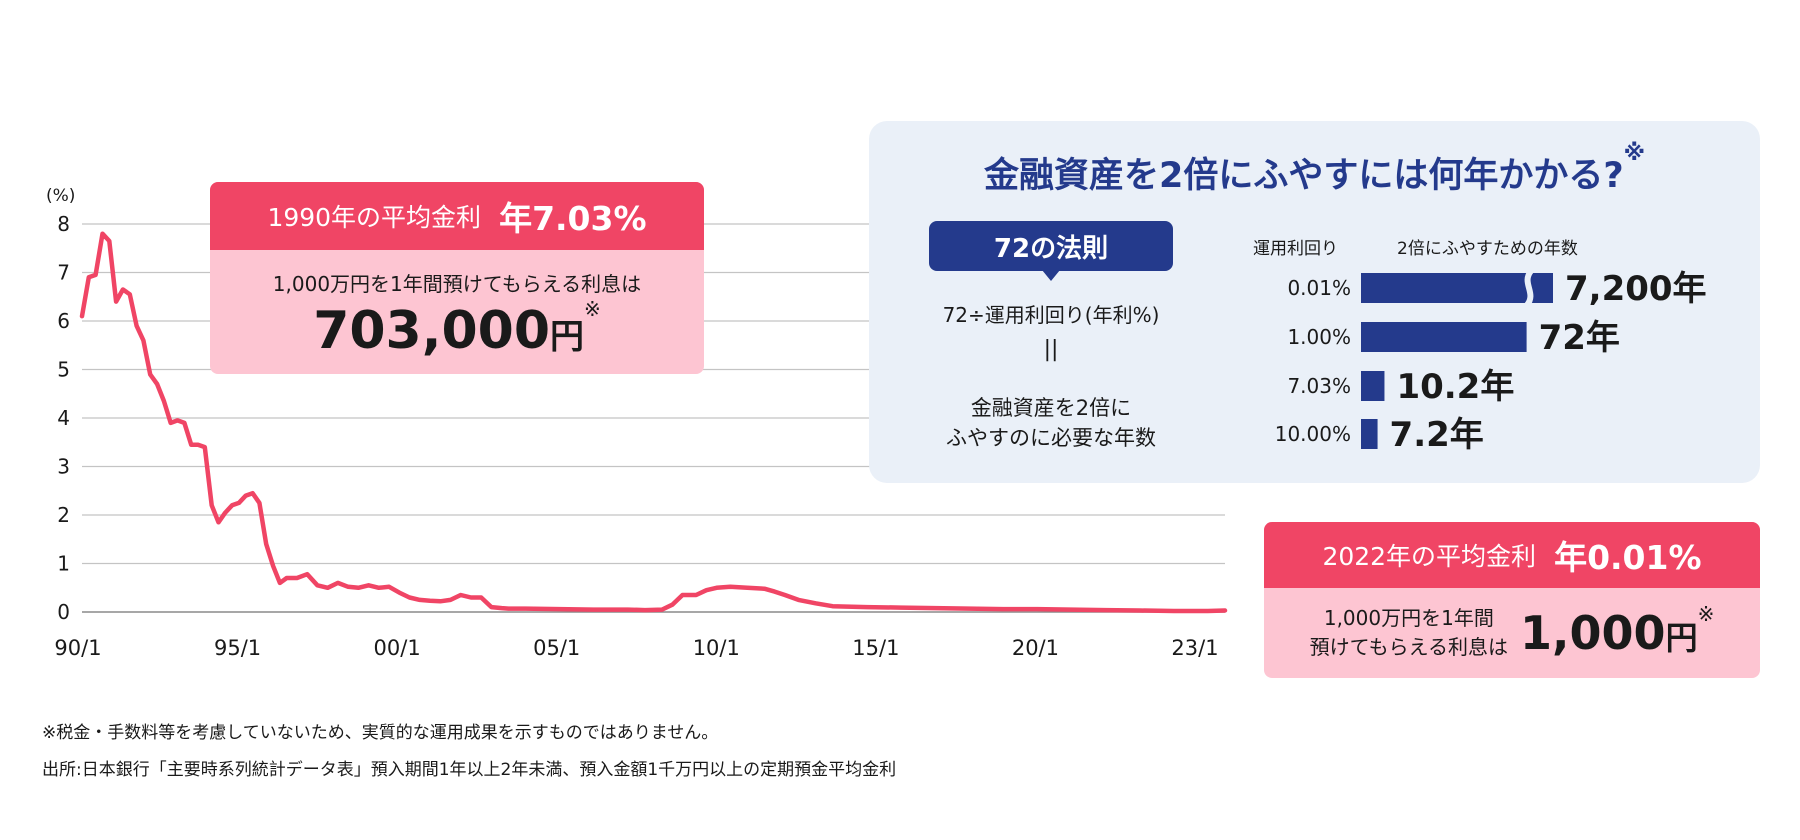  I want to click on x-tick-label: 00/1, so click(397, 648).